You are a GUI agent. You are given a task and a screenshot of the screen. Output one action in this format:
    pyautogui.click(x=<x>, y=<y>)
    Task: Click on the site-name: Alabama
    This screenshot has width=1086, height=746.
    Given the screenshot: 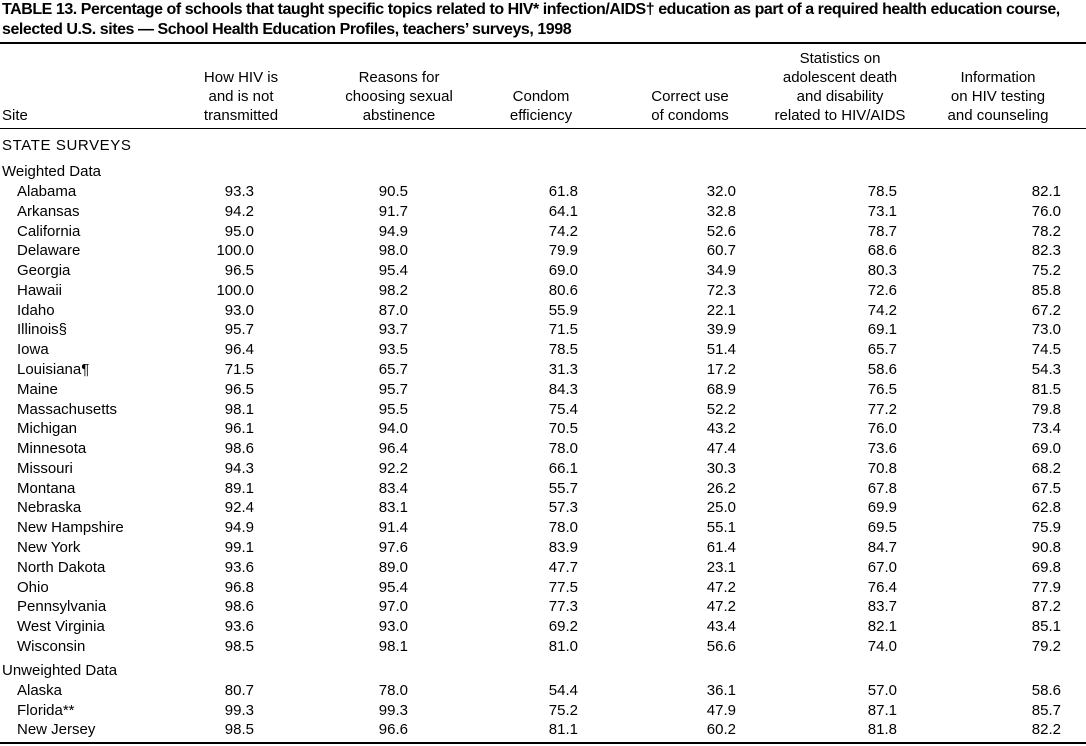 What is the action you would take?
    pyautogui.click(x=47, y=191)
    